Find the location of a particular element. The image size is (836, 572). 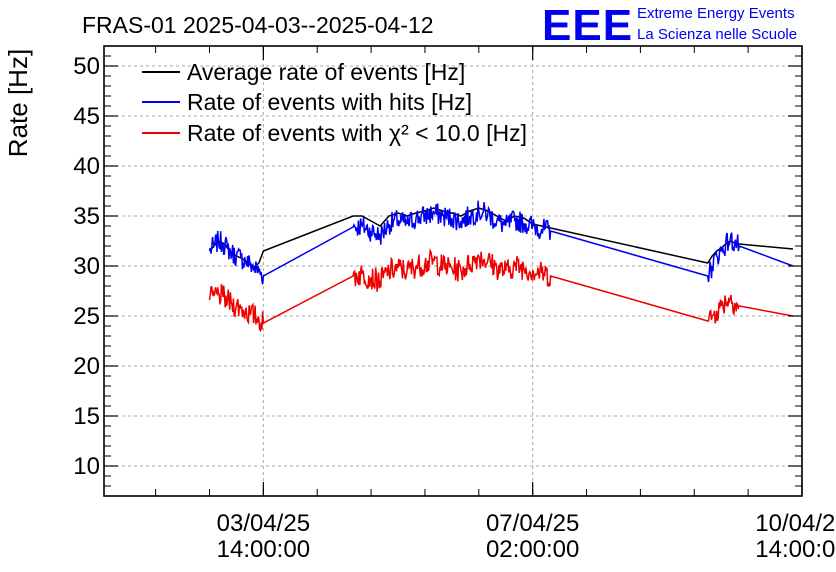

y-tick-label: 15 is located at coordinates (86, 416).